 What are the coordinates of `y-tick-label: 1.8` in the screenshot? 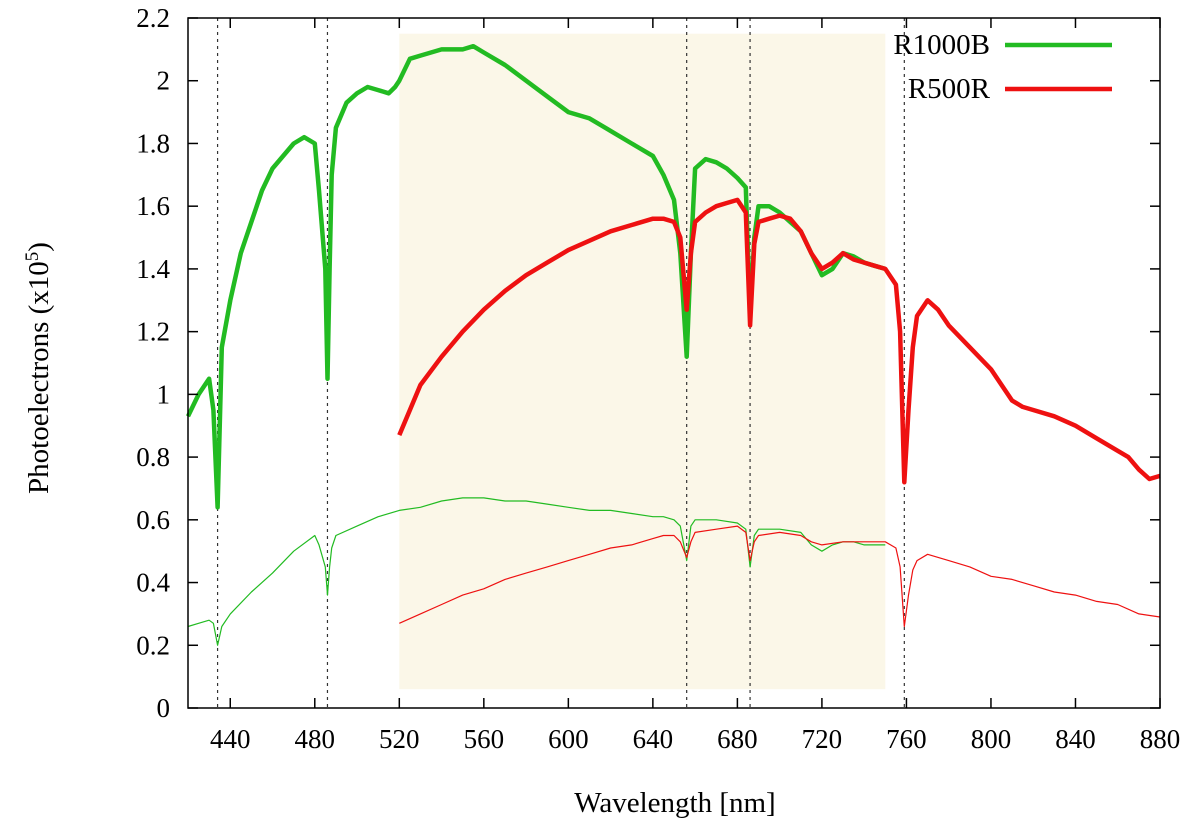 It's located at (153, 143).